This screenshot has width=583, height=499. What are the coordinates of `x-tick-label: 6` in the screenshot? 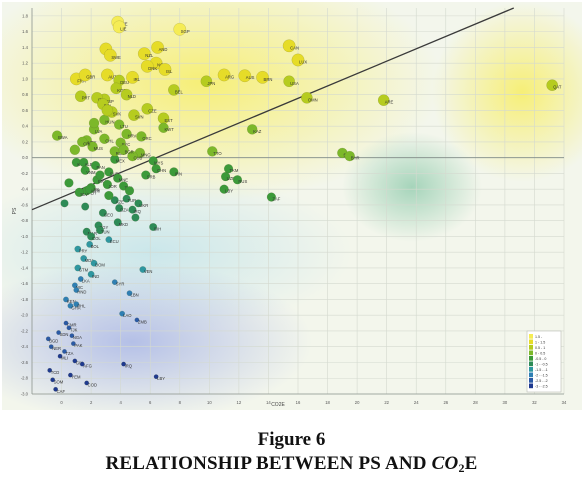 It's located at (150, 402).